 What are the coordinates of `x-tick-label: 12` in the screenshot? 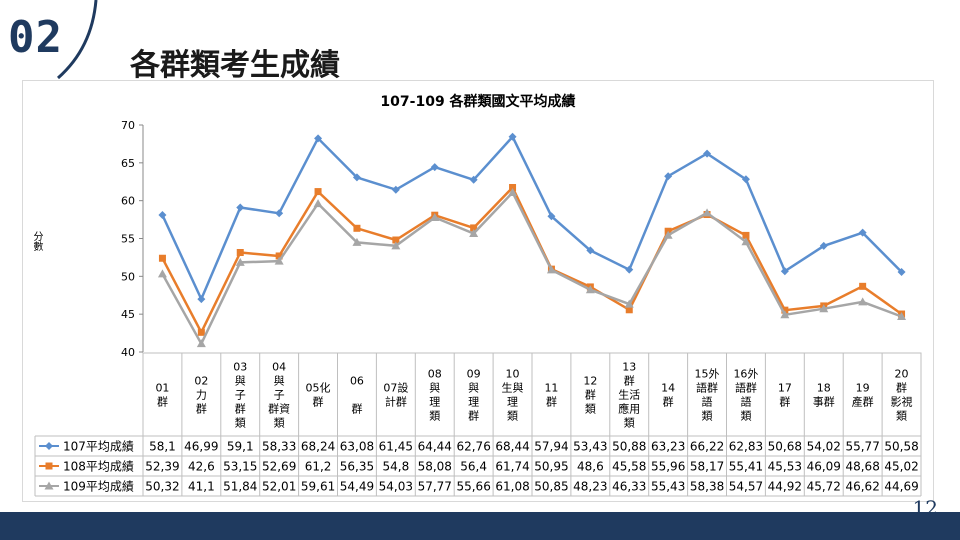 It's located at (590, 381).